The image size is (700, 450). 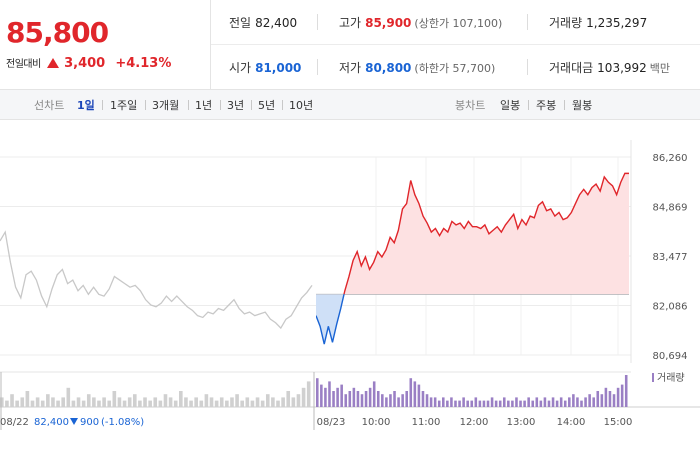 What do you see at coordinates (143, 63) in the screenshot?
I see `change-percent: +4.13%` at bounding box center [143, 63].